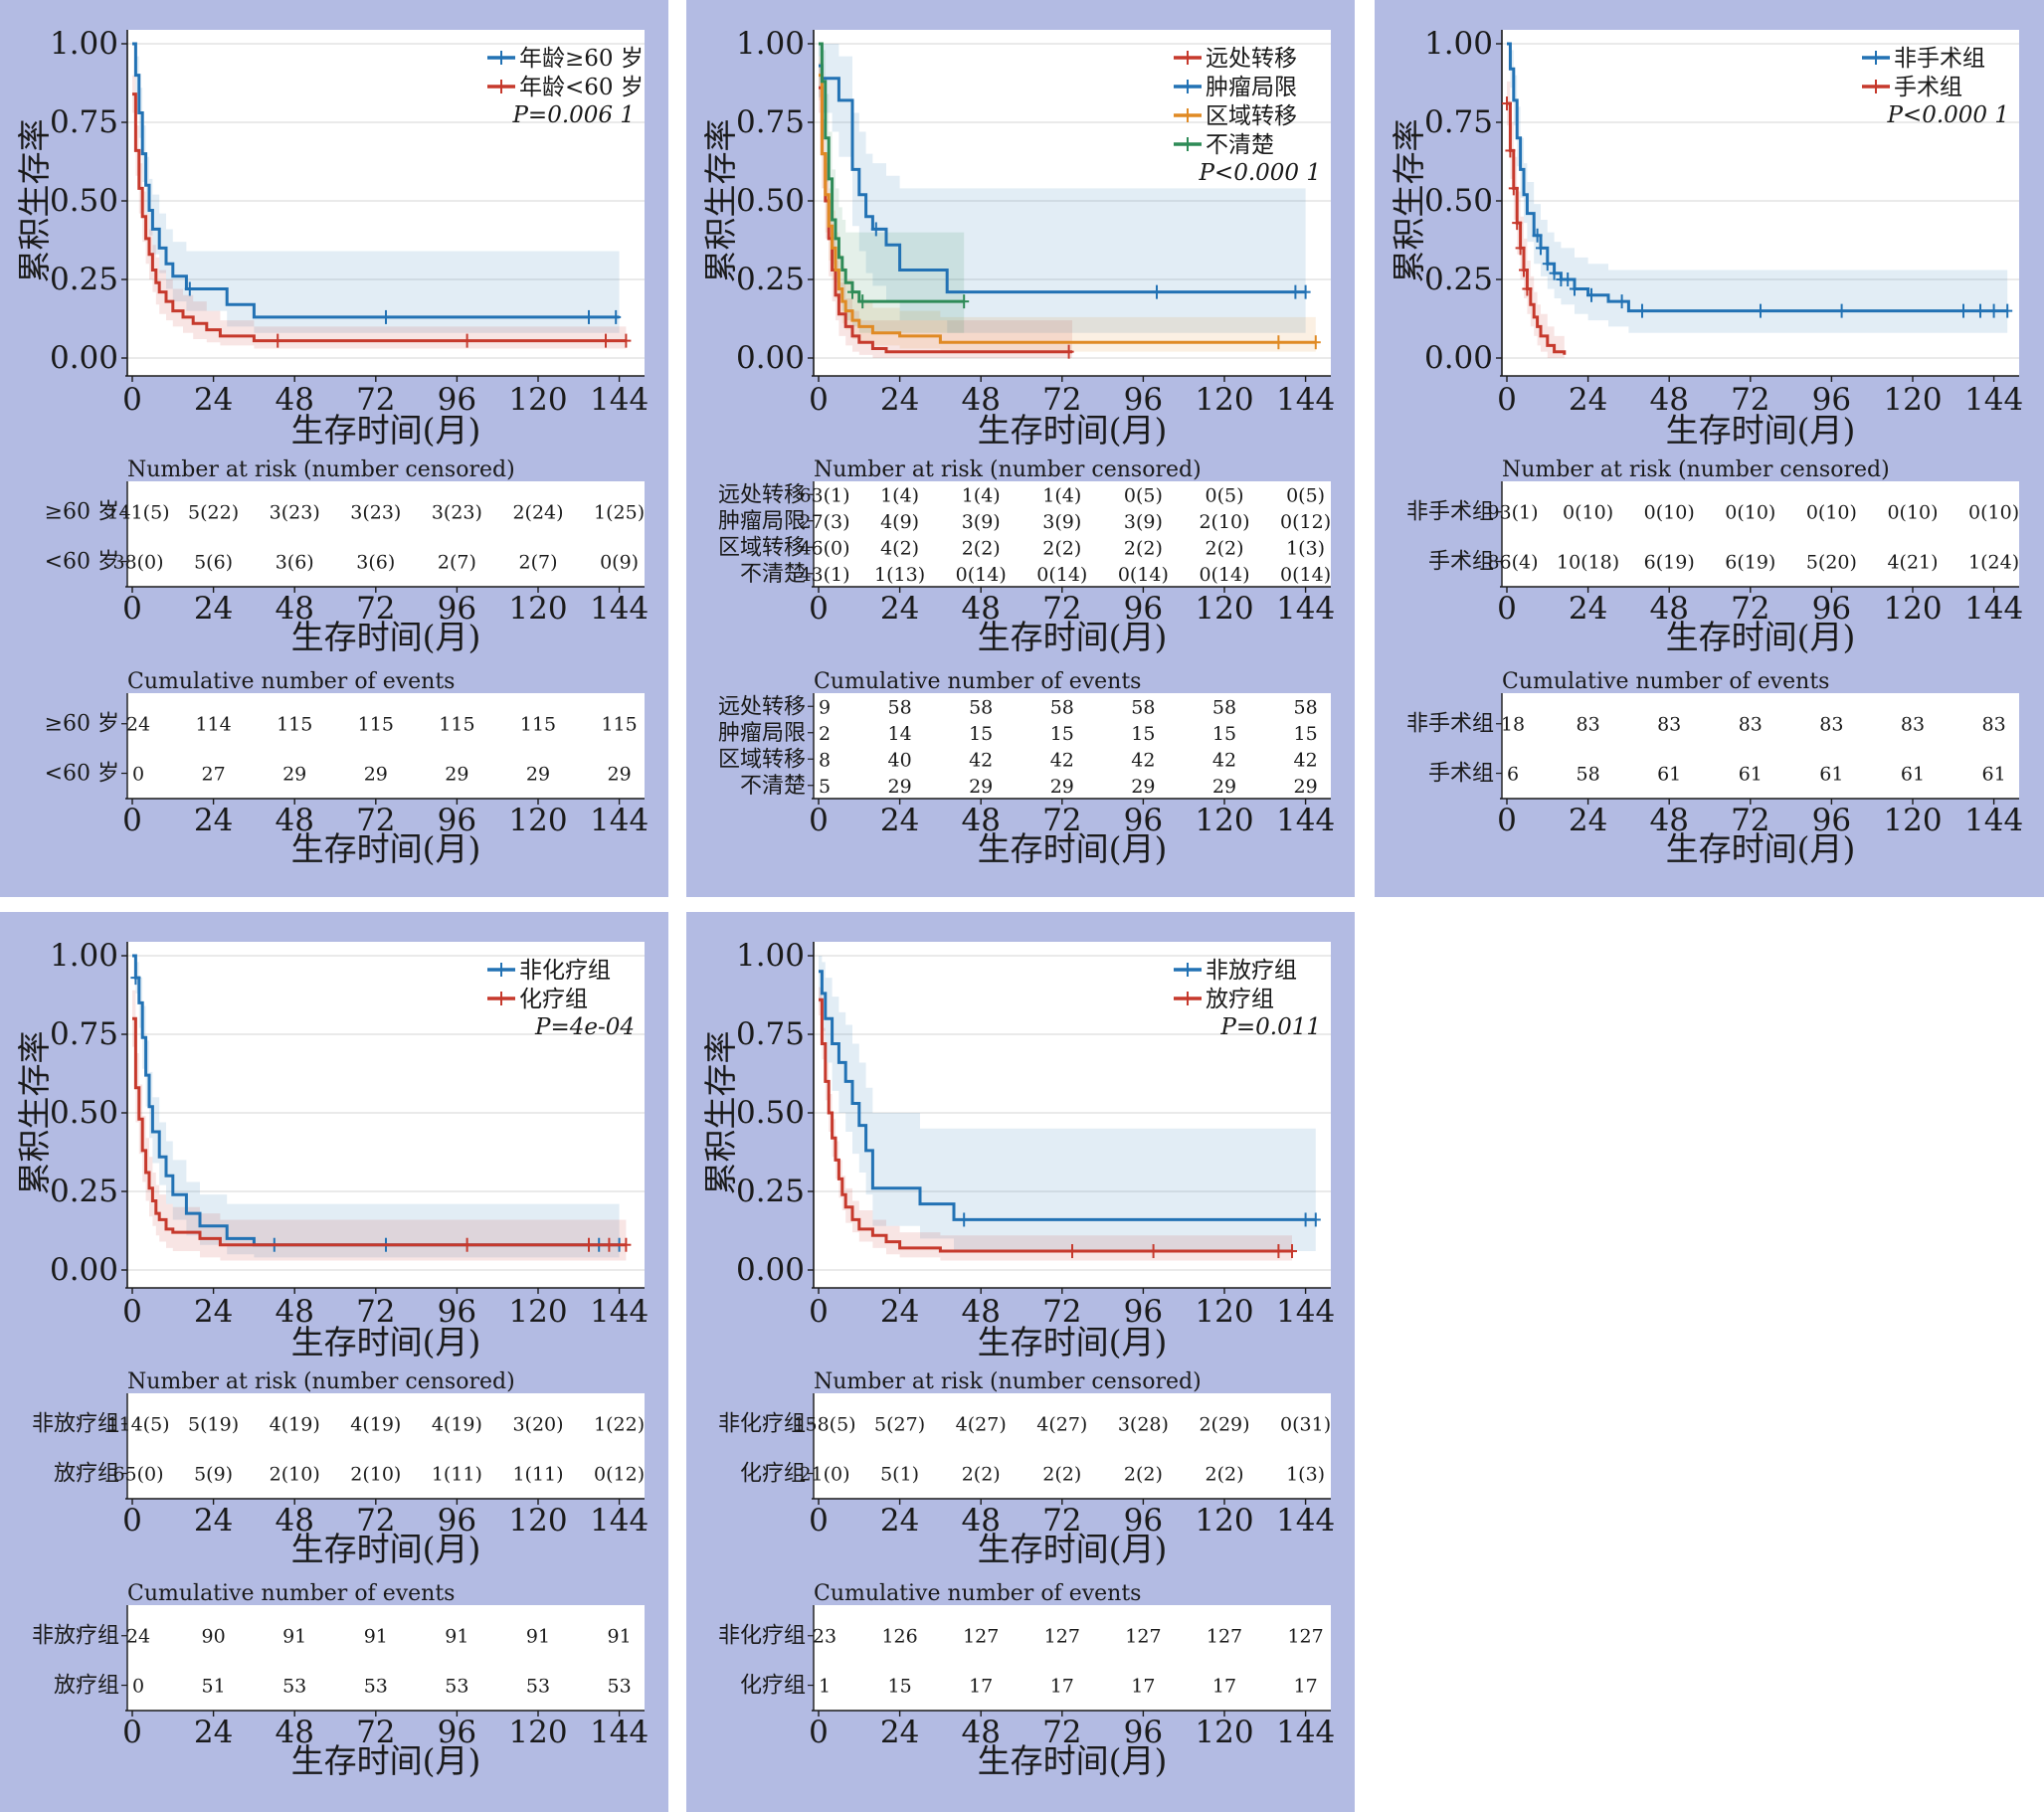 This screenshot has width=2044, height=1812. I want to click on y-tick-label: 0.75, so click(84, 1034).